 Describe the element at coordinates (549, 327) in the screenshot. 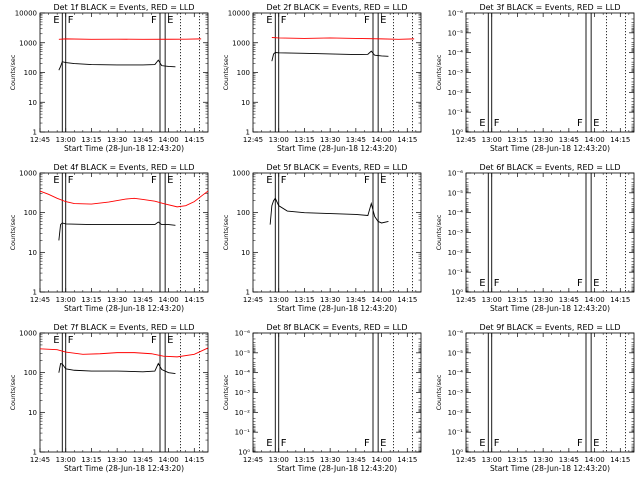

I see `panel-title: Det 9f BLACK = Events, RED = LLD` at that location.